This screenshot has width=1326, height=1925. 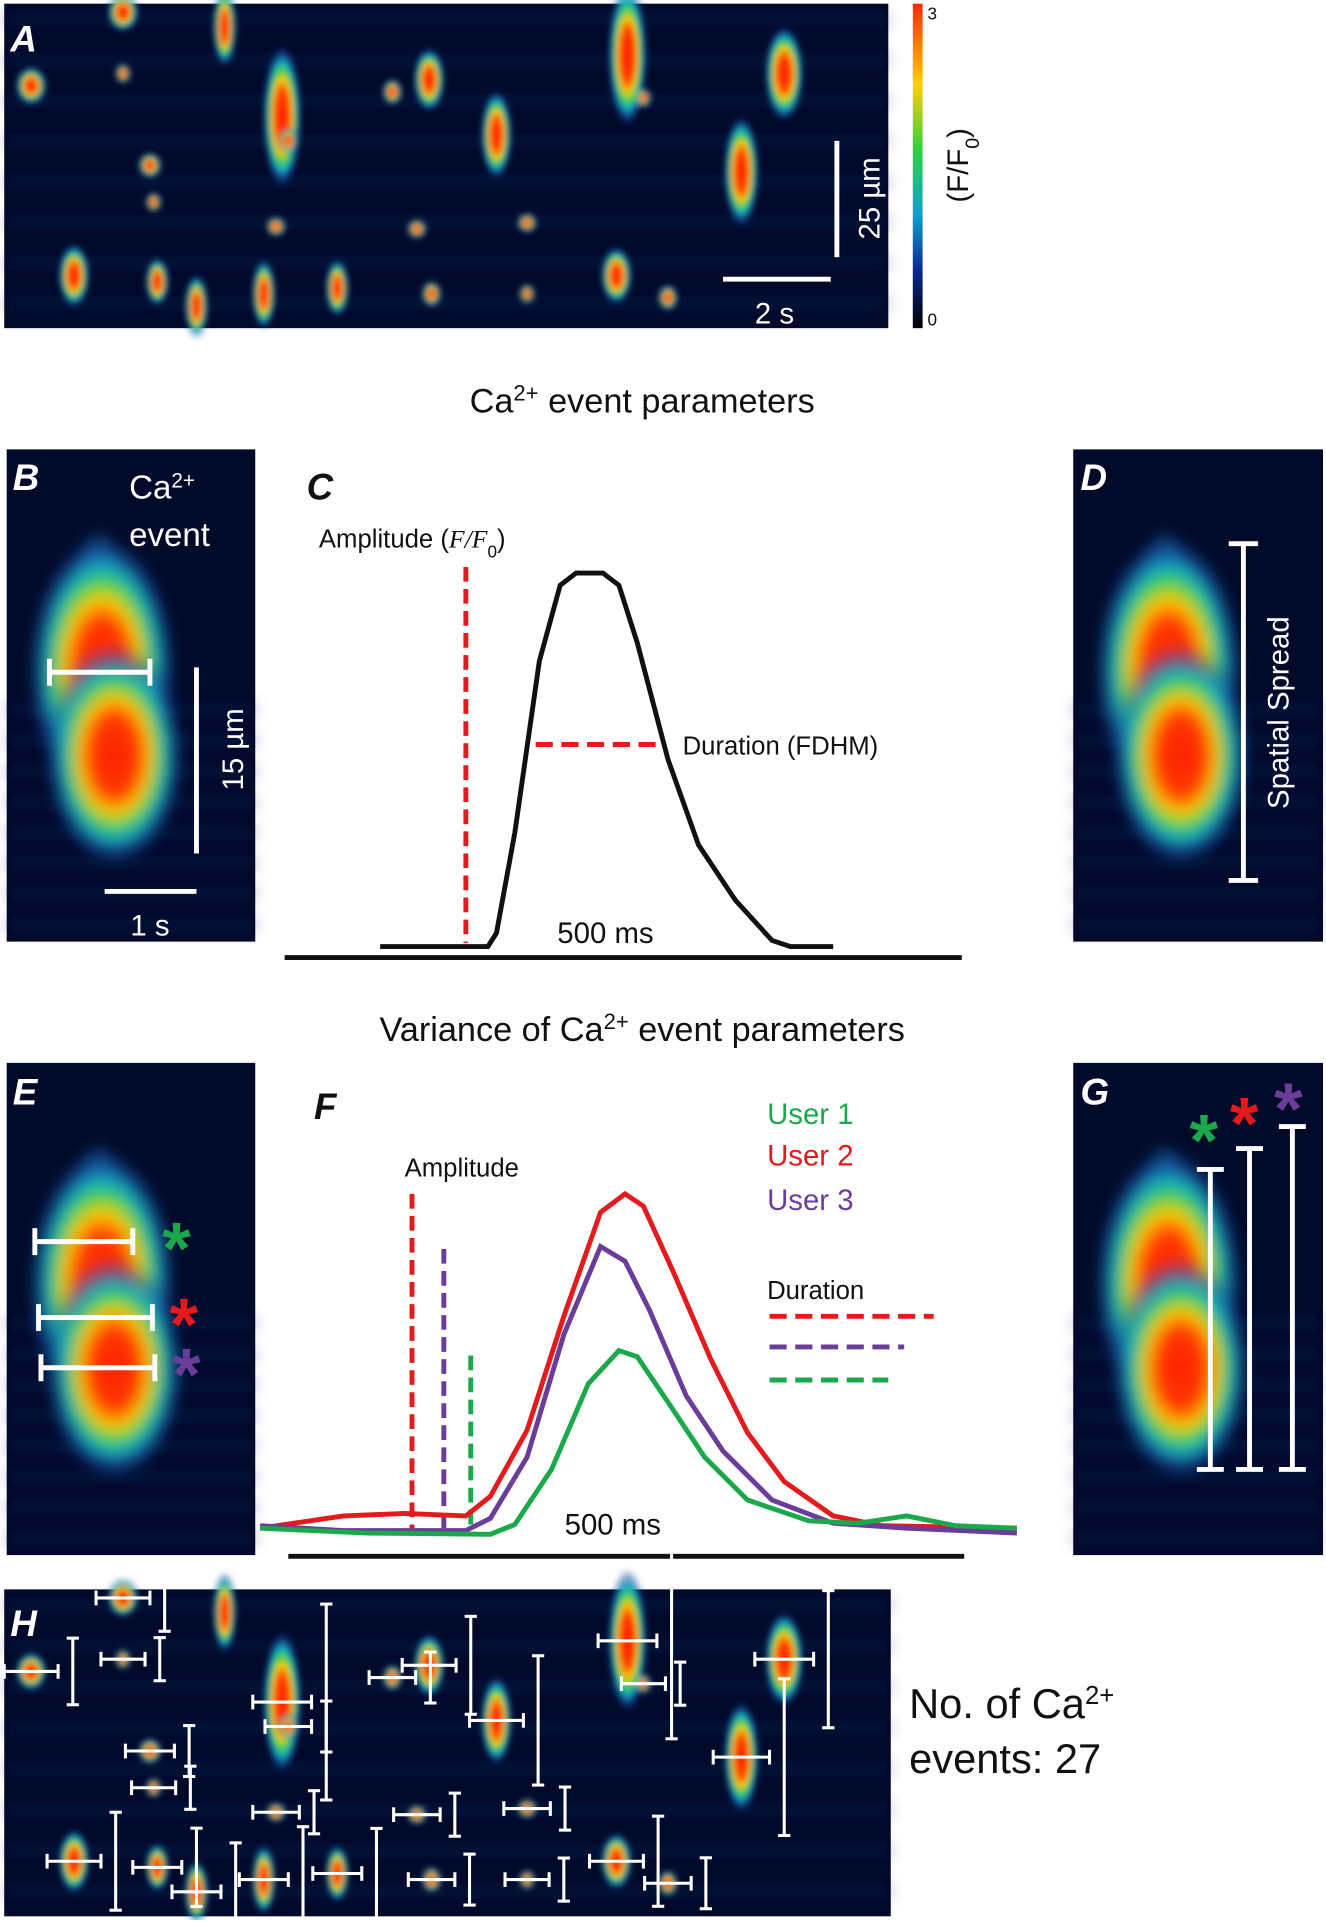 What do you see at coordinates (958, 176) in the screenshot?
I see `text: (F/F` at bounding box center [958, 176].